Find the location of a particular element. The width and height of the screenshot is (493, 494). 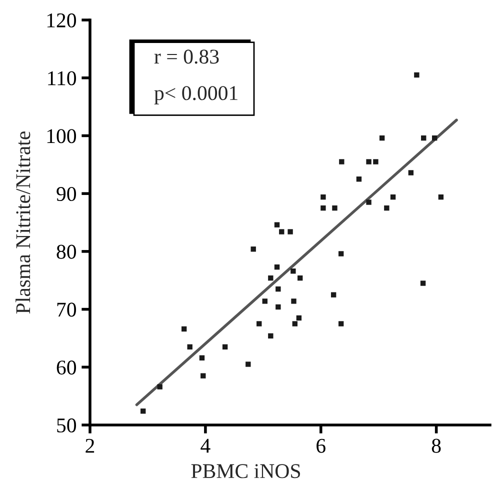

x-tick-label: 8 is located at coordinates (436, 445).